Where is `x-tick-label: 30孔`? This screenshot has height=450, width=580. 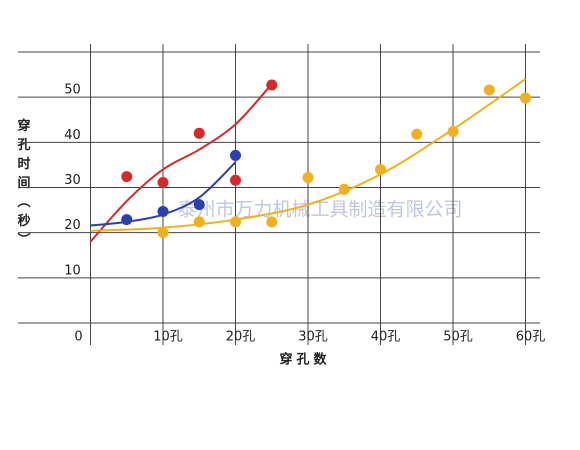 x-tick-label: 30孔 is located at coordinates (313, 337).